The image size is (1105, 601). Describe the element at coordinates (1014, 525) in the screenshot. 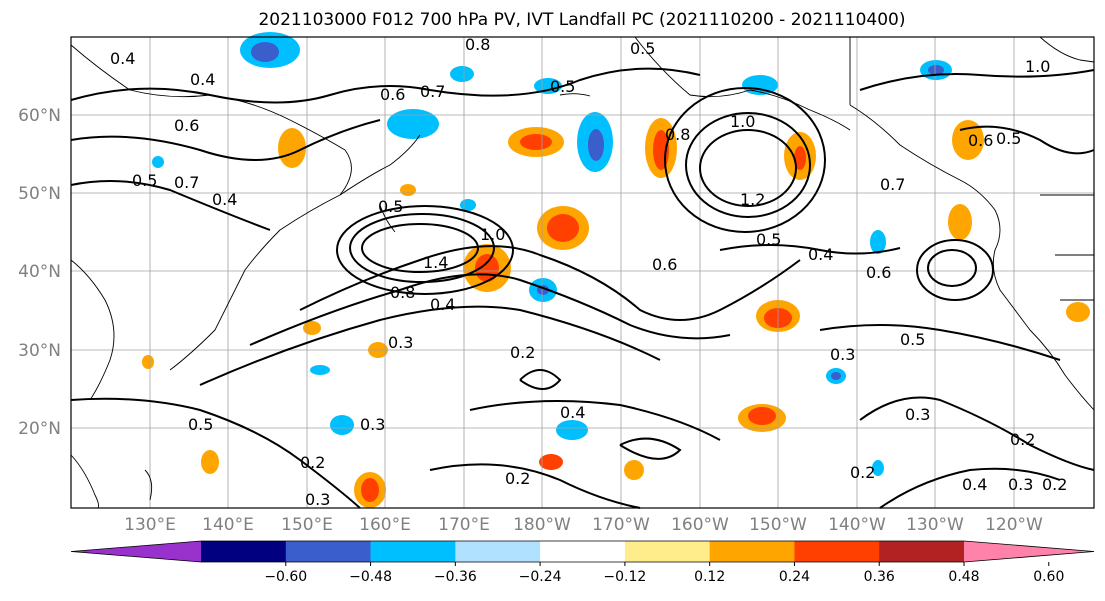

I see `lon-label: 120°W` at that location.